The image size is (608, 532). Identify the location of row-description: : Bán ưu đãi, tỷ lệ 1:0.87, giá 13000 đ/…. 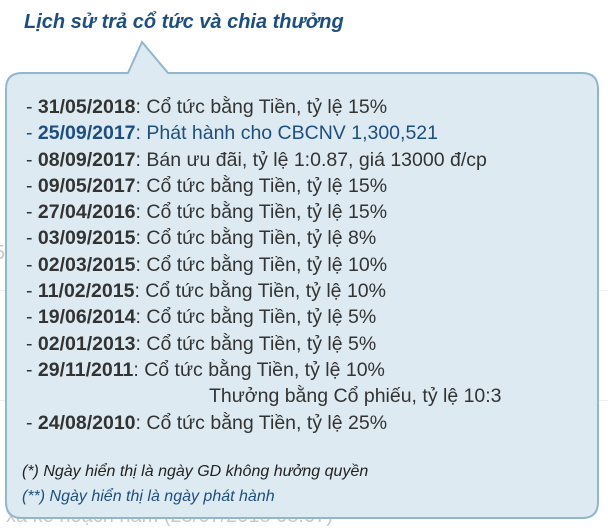
(311, 159).